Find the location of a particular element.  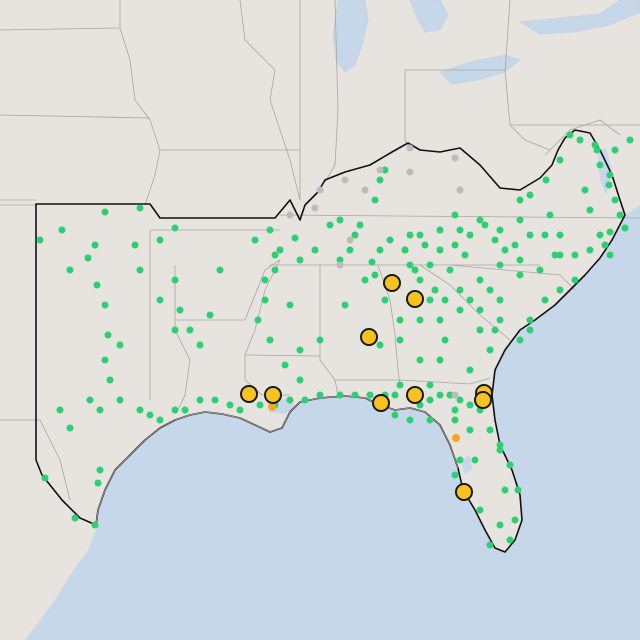

map-marker-orange is located at coordinates (456, 438).